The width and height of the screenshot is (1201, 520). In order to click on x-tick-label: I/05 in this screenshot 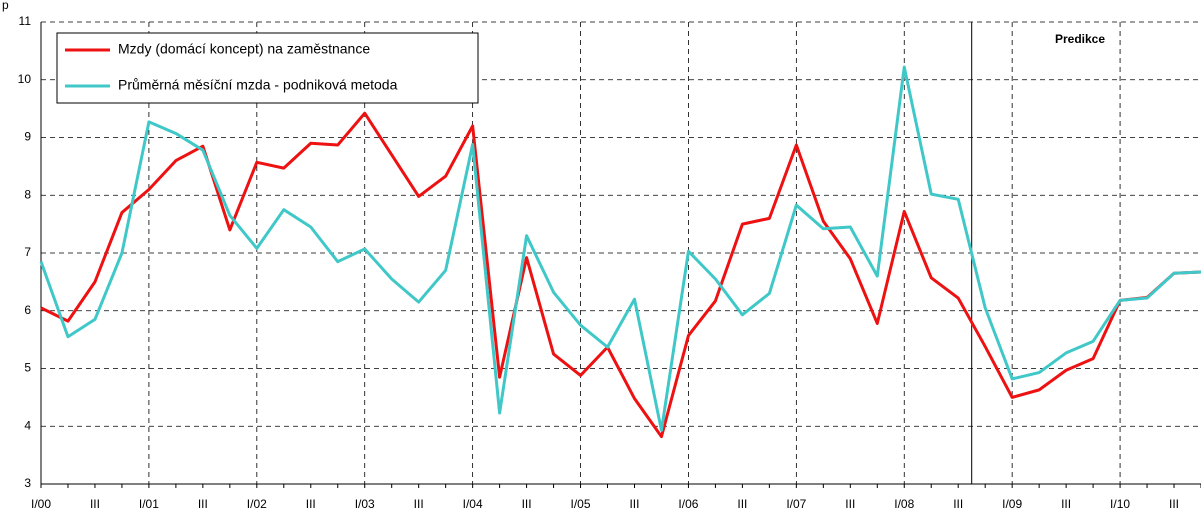, I will do `click(581, 504)`.